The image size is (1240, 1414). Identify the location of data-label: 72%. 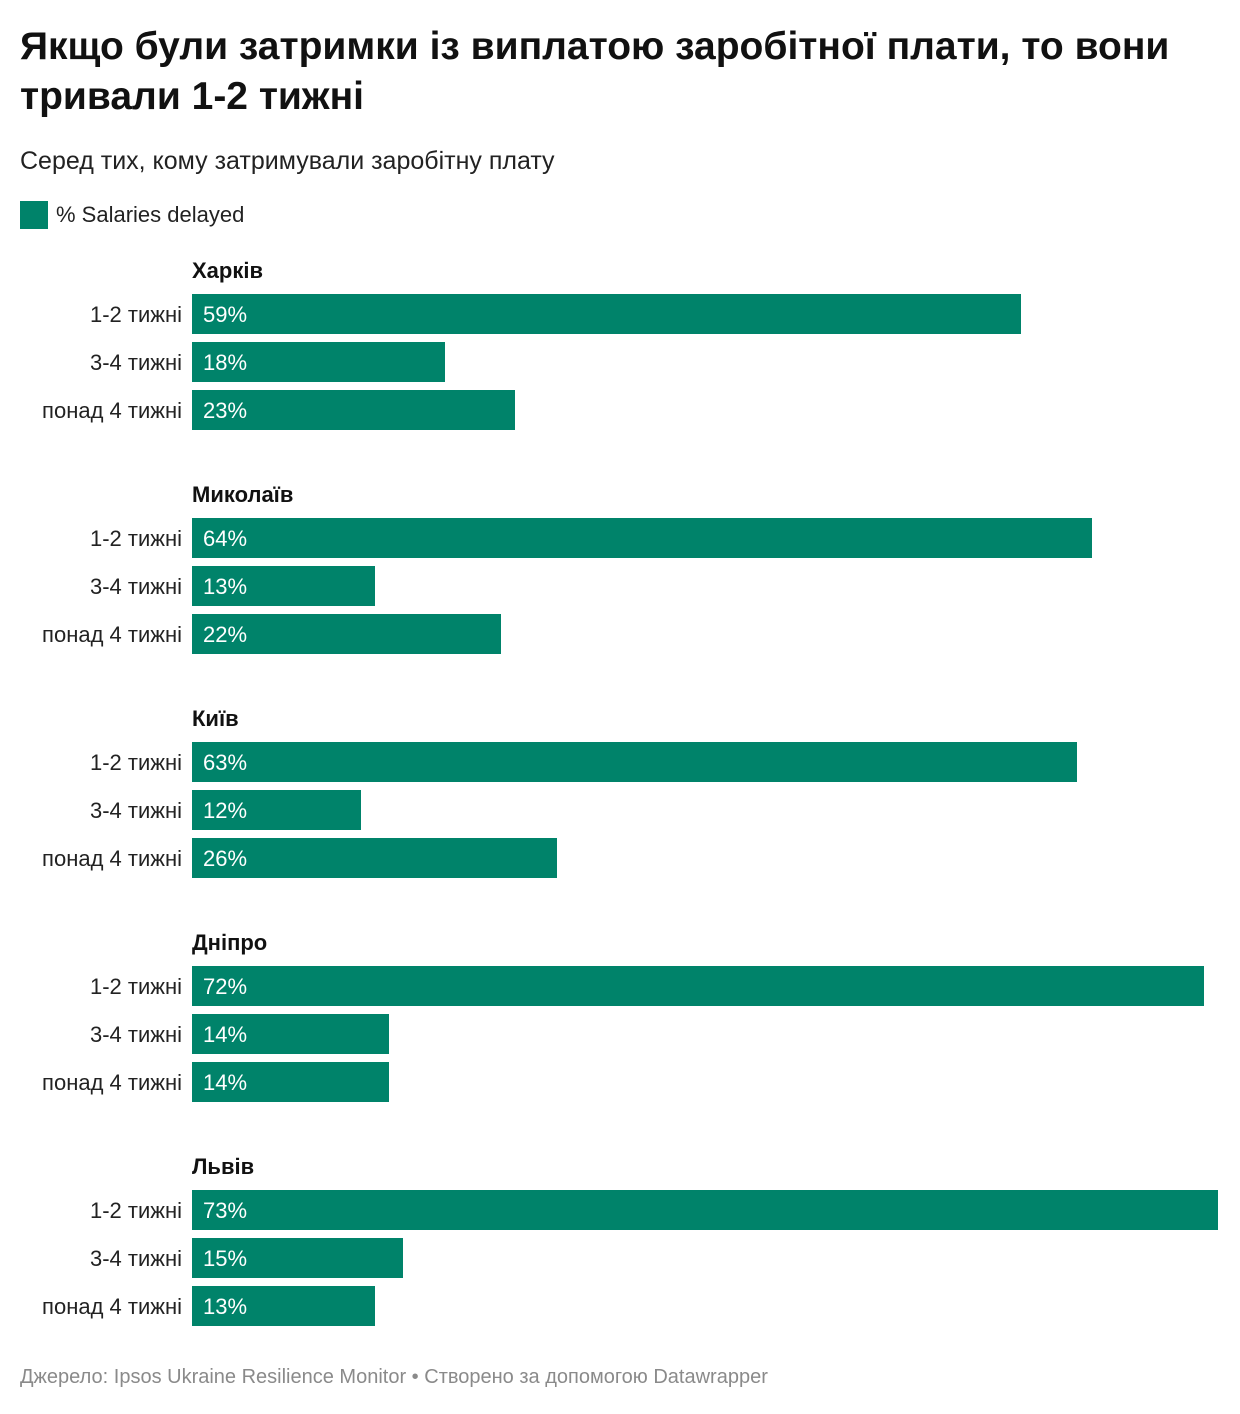
(225, 986).